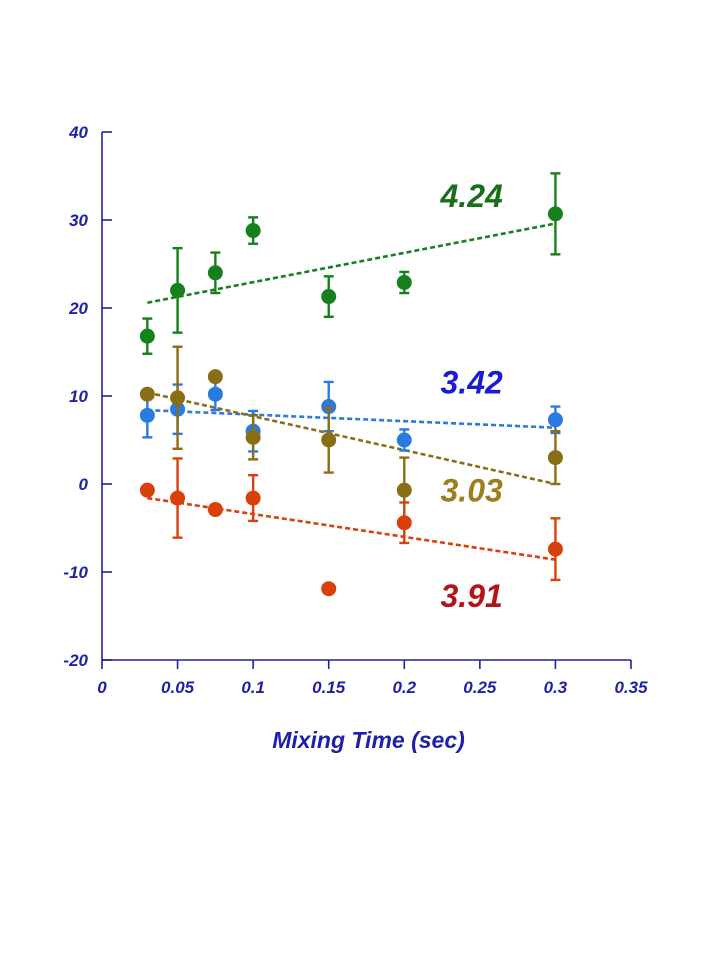 Image resolution: width=720 pixels, height=960 pixels. What do you see at coordinates (472, 382) in the screenshot?
I see `series-label-3.42: 3.42` at bounding box center [472, 382].